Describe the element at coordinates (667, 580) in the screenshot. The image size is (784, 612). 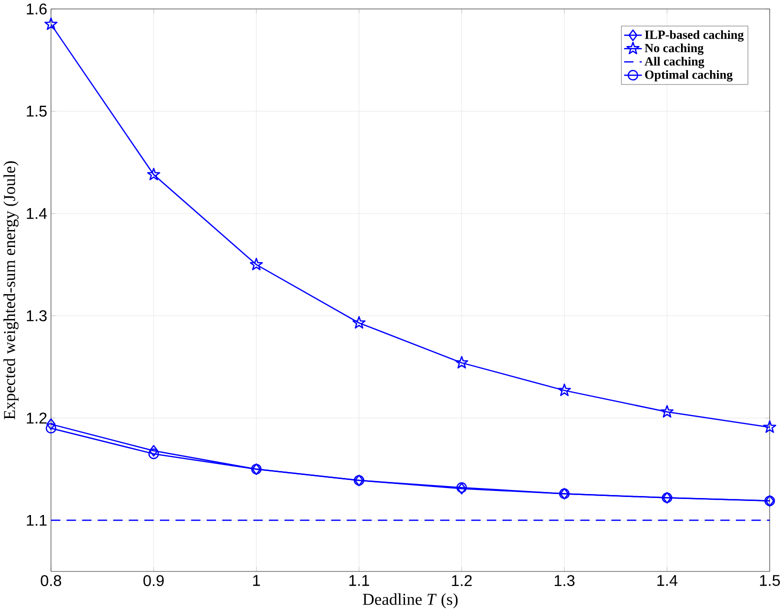
I see `x-tick-label: 1.4` at that location.